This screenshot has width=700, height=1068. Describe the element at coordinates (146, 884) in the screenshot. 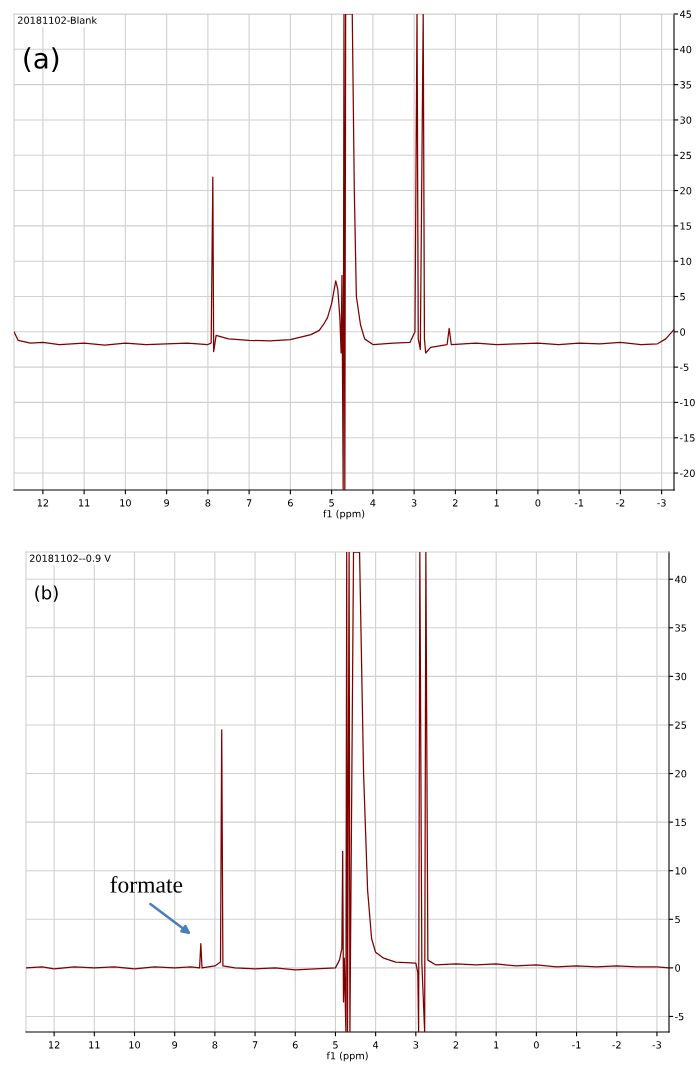

I see `annotation: formate` at that location.